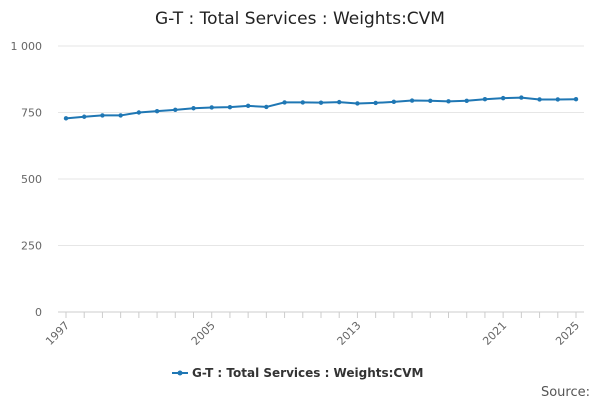  I want to click on x-tick-label: 2025, so click(567, 333).